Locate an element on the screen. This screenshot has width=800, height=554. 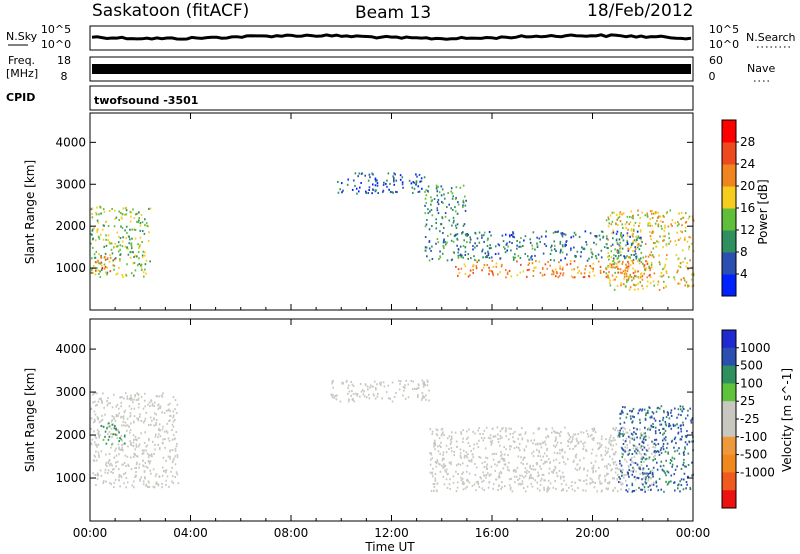
freq-trace is located at coordinates (391, 69).